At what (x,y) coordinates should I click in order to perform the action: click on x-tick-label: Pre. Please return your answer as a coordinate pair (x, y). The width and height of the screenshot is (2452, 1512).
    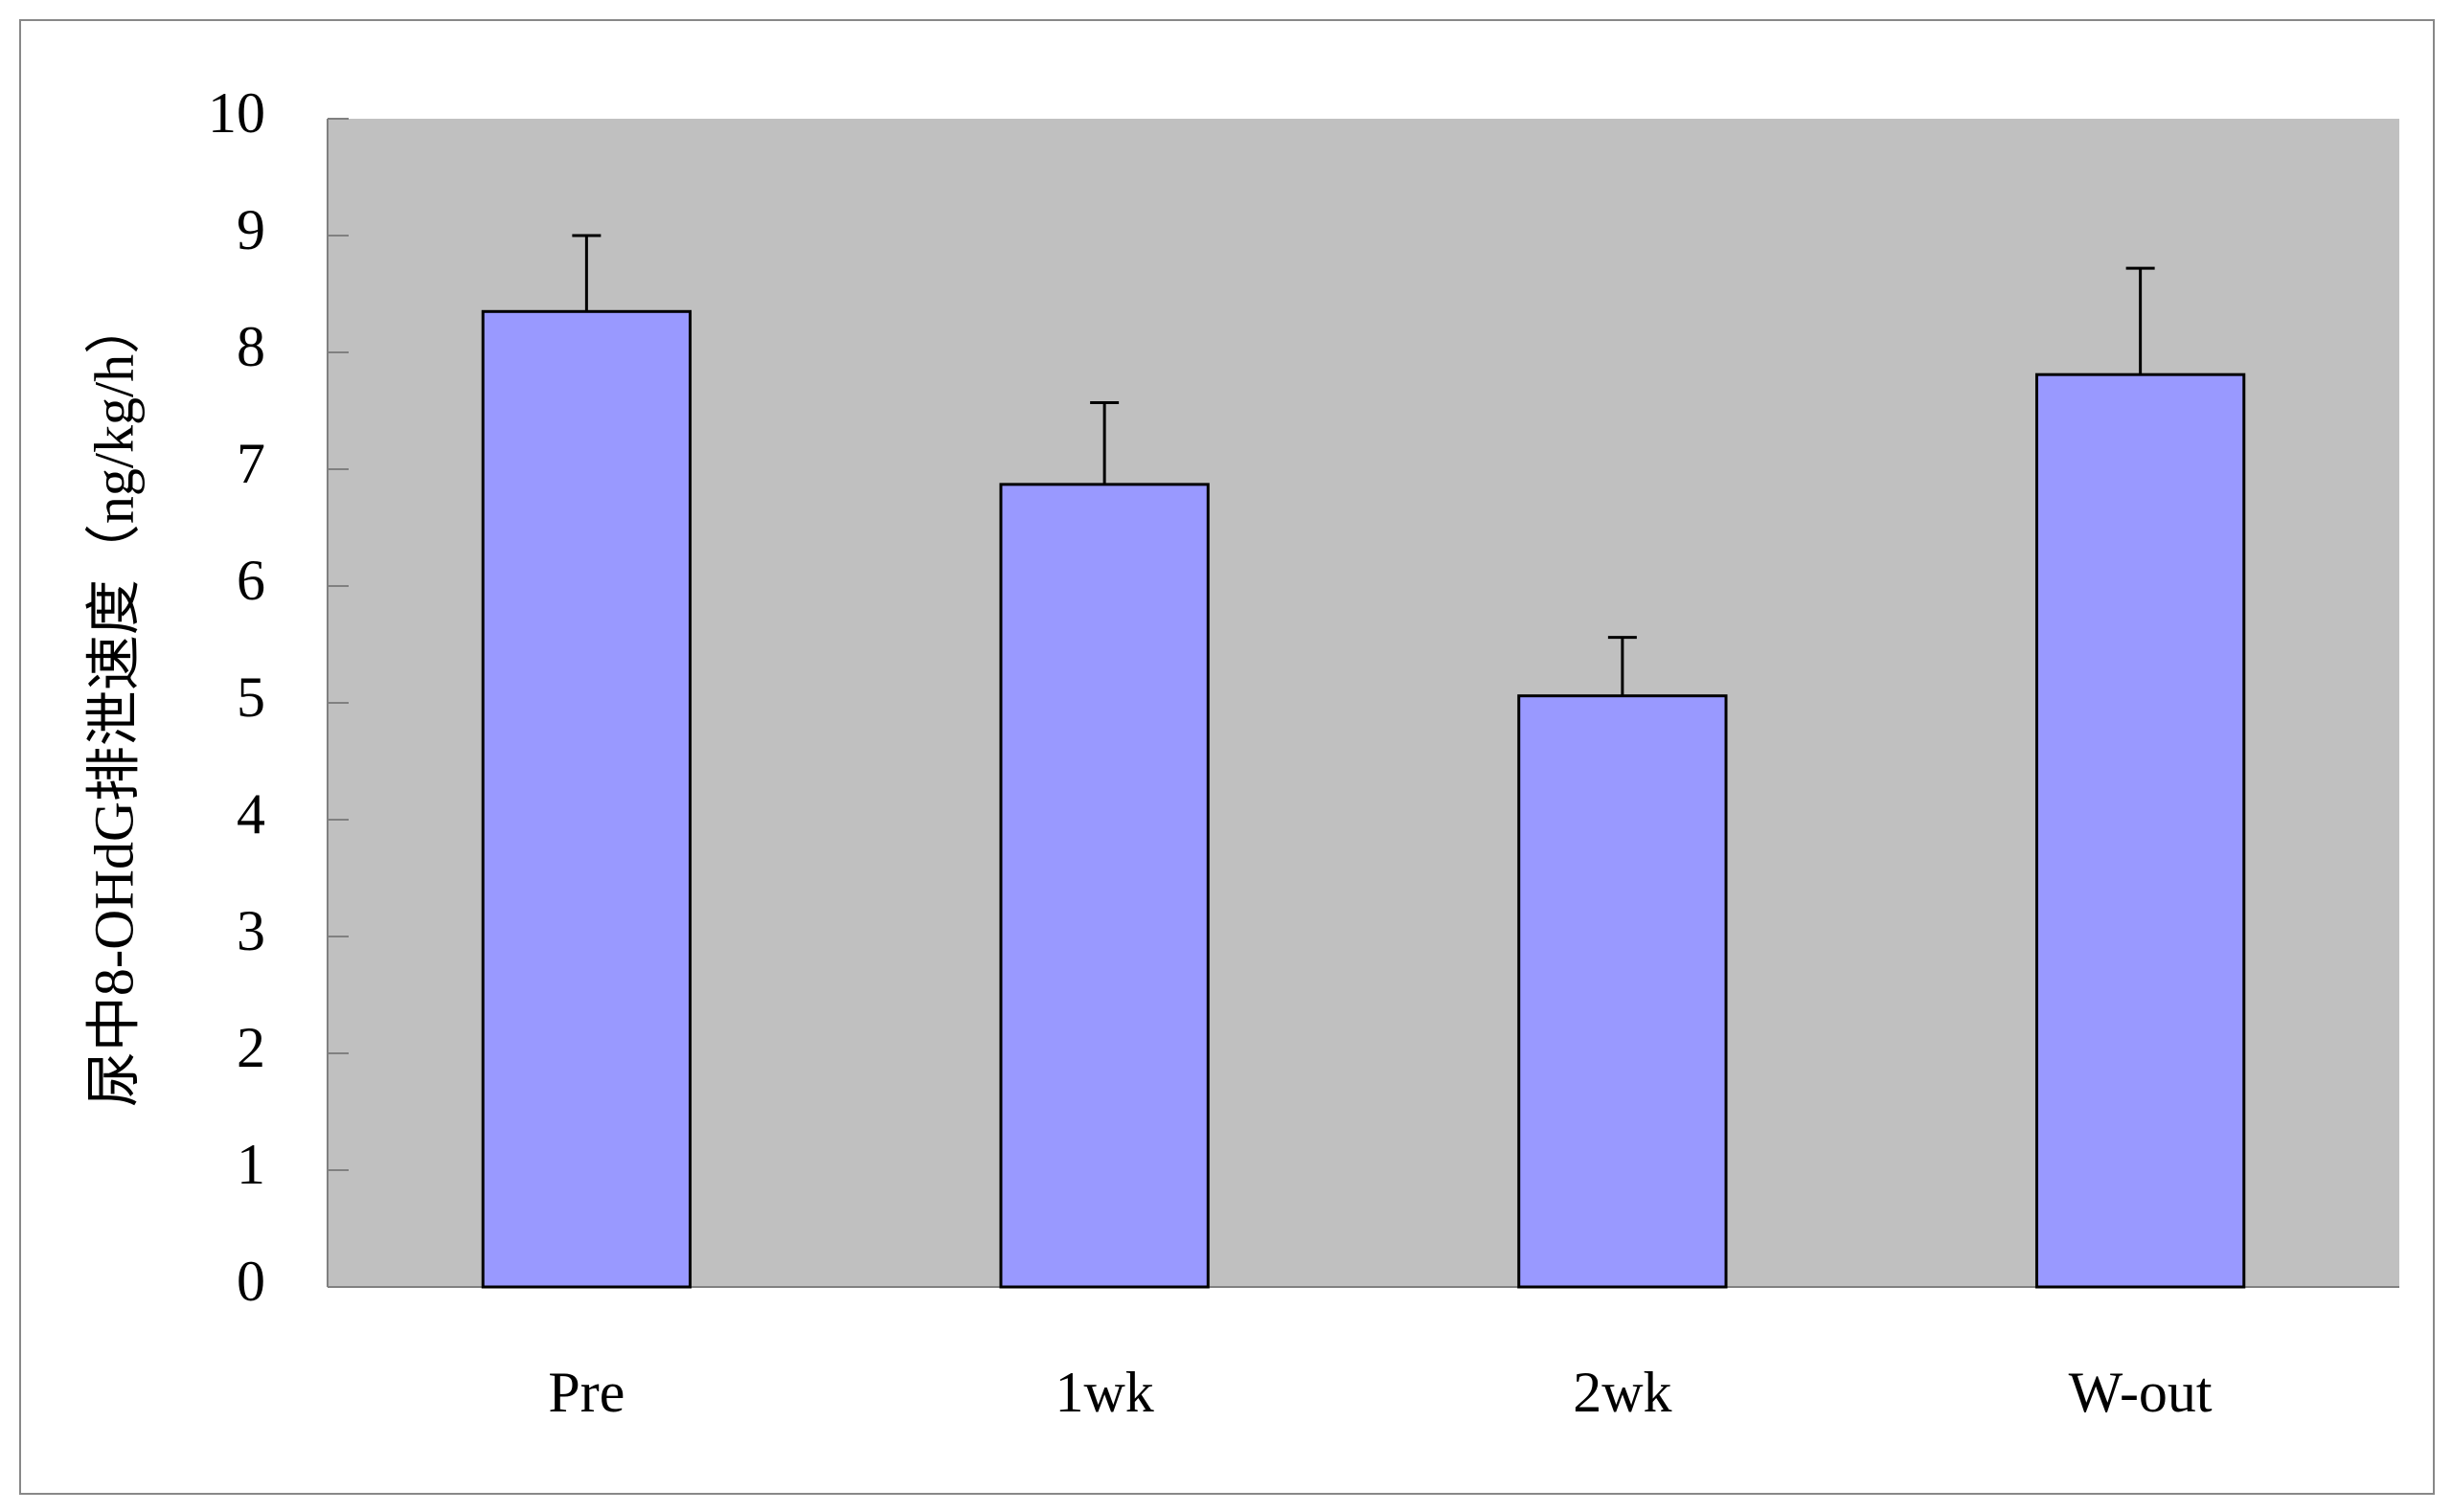
    Looking at the image, I should click on (586, 1392).